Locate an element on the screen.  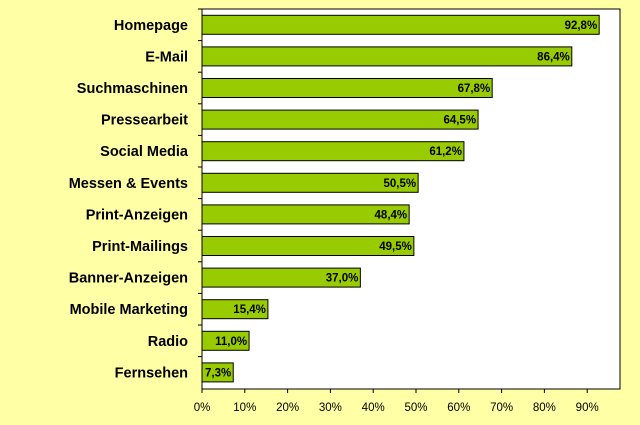
x-tick-label: 40% is located at coordinates (373, 408).